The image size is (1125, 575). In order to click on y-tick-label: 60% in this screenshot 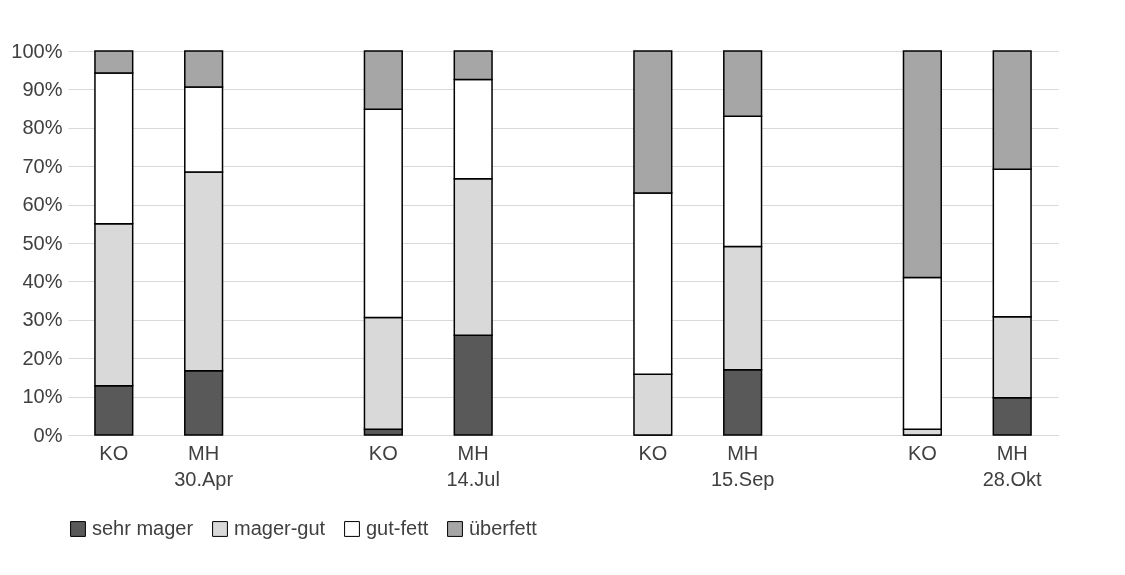, I will do `click(42, 204)`.